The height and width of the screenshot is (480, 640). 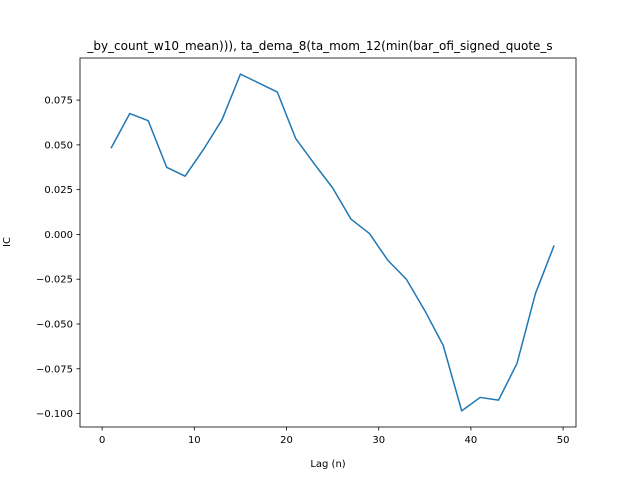 What do you see at coordinates (58, 235) in the screenshot?
I see `y-tick-label: 0.000` at bounding box center [58, 235].